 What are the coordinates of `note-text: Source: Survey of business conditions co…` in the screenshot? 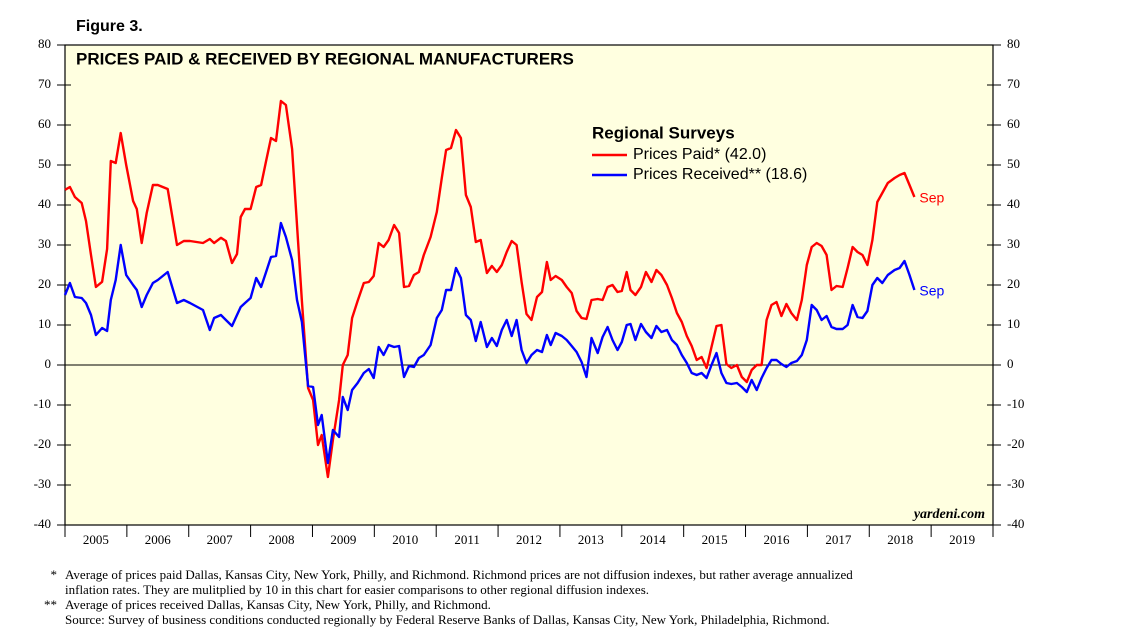 It's located at (447, 619).